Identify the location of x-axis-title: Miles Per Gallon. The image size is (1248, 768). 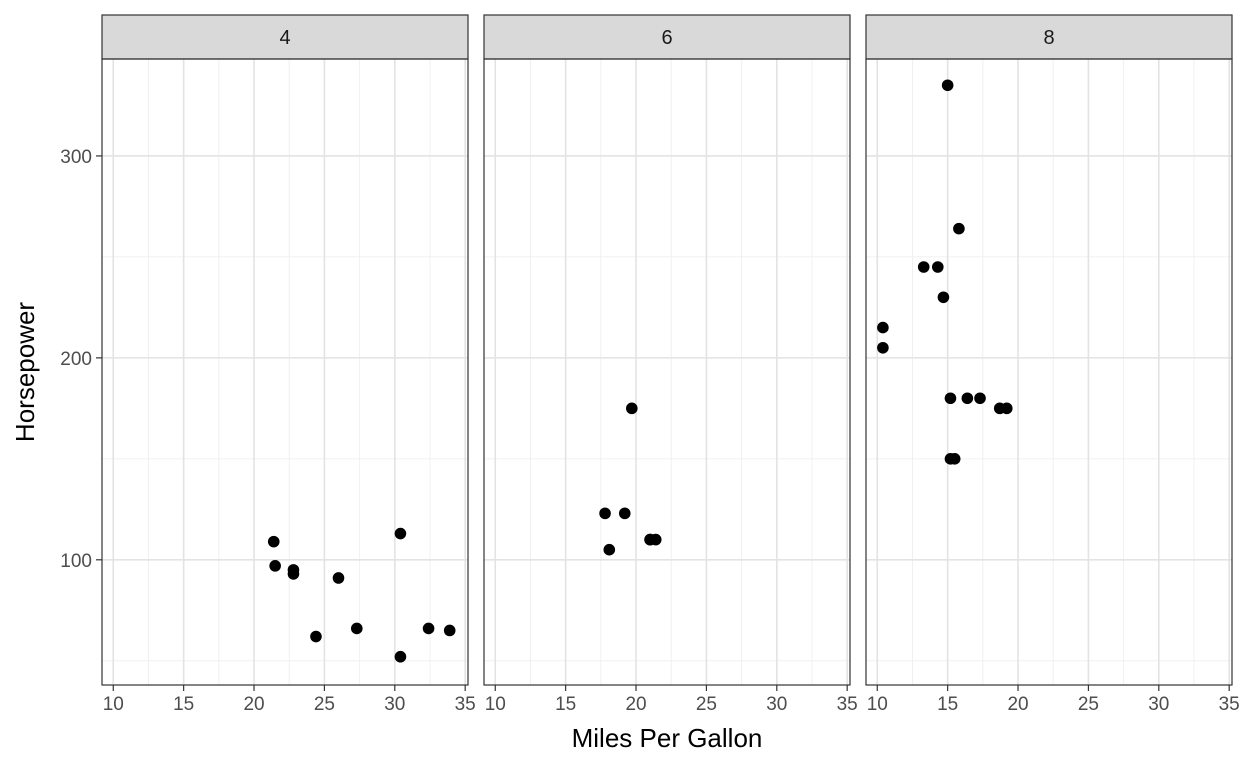
(667, 738).